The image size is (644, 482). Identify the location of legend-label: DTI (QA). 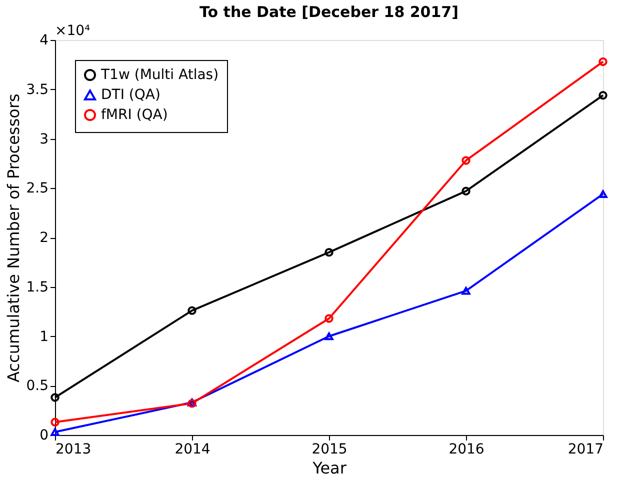
(130, 95).